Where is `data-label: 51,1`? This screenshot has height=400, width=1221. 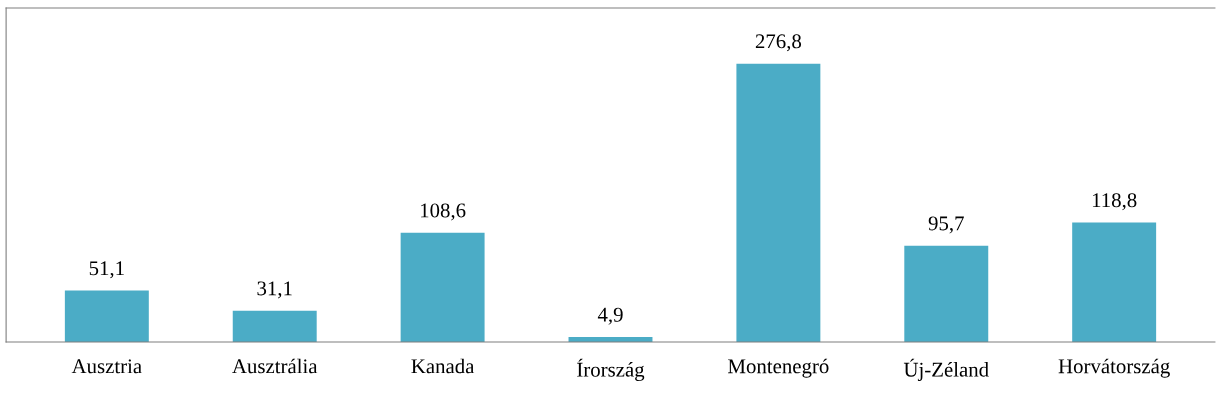
data-label: 51,1 is located at coordinates (106, 270).